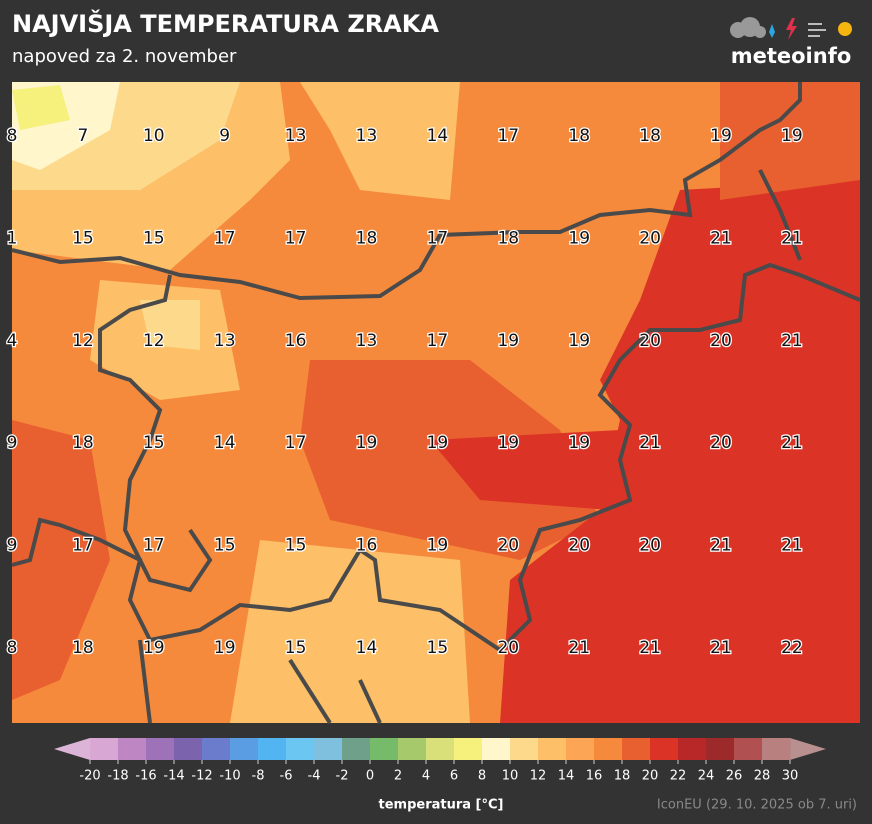 The image size is (872, 824). I want to click on colorbar-tick-label: 8, so click(482, 776).